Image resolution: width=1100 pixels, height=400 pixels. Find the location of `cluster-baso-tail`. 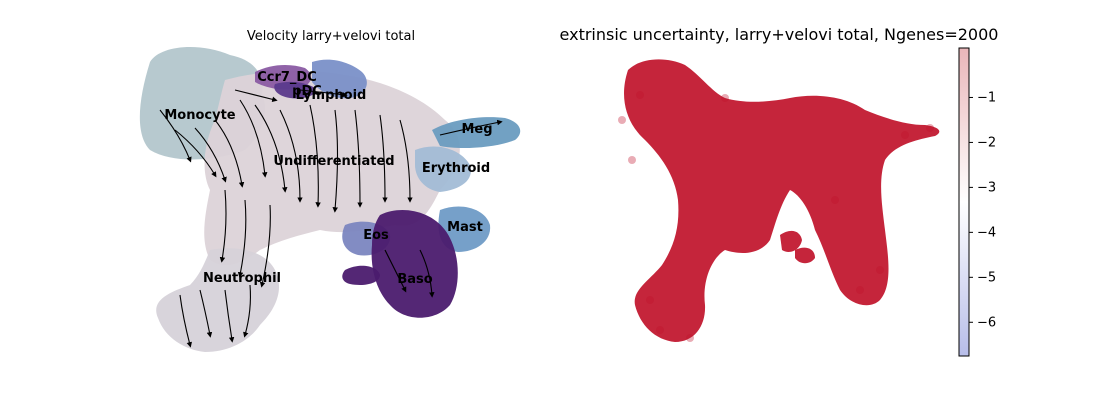

cluster-baso-tail is located at coordinates (361, 275).